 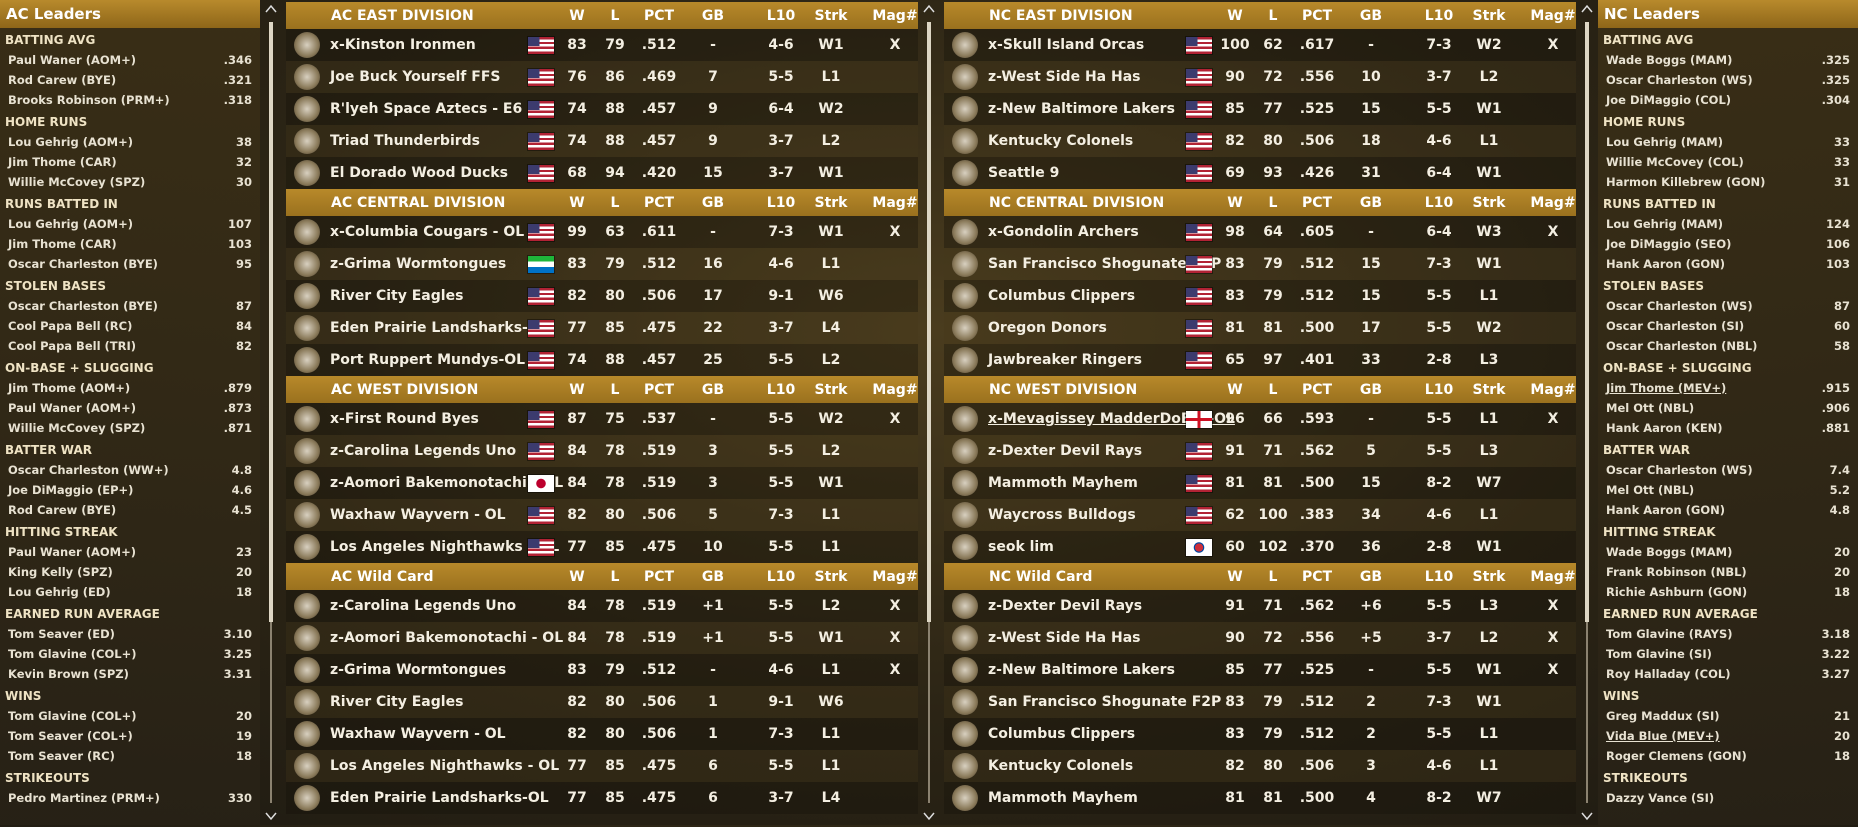 I want to click on team-name: El Dorado Wood Ducks, so click(x=419, y=173).